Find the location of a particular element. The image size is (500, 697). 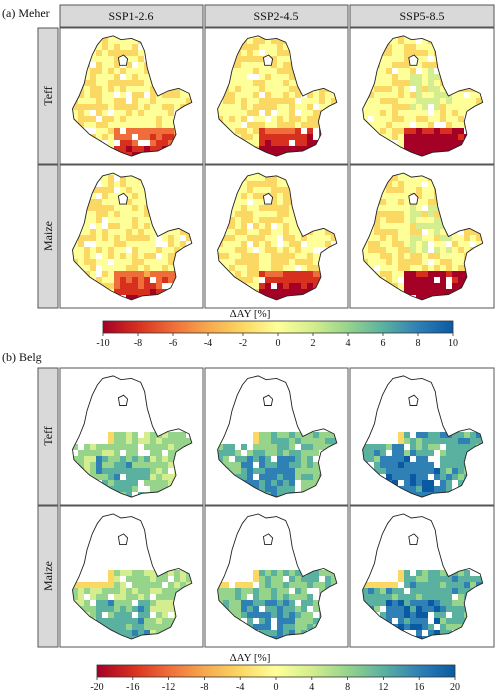

header-cell-ssp245 is located at coordinates (276, 16).